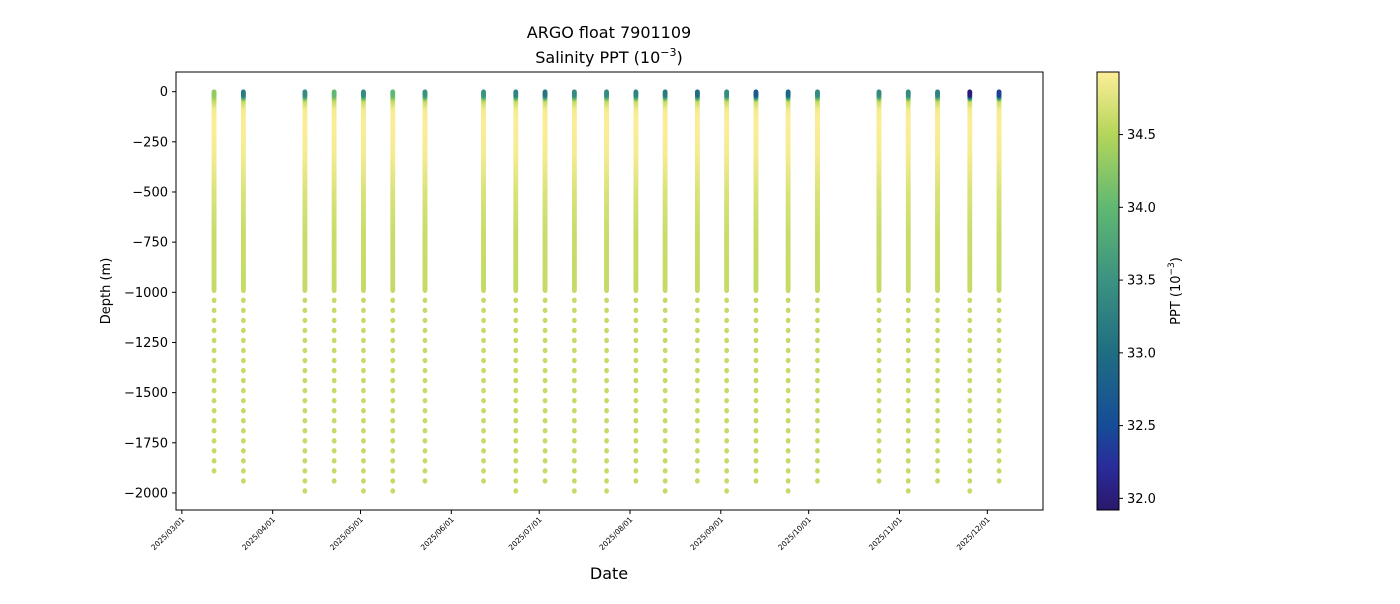 Image resolution: width=1400 pixels, height=604 pixels. What do you see at coordinates (609, 56) in the screenshot?
I see `chart-subtitle: Salinity PPT (10−3)` at bounding box center [609, 56].